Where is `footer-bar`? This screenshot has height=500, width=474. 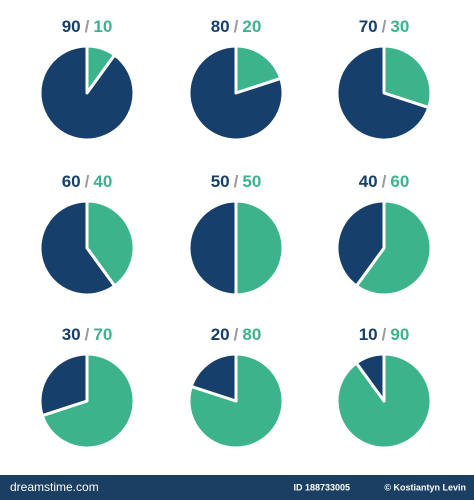 footer-bar is located at coordinates (237, 487).